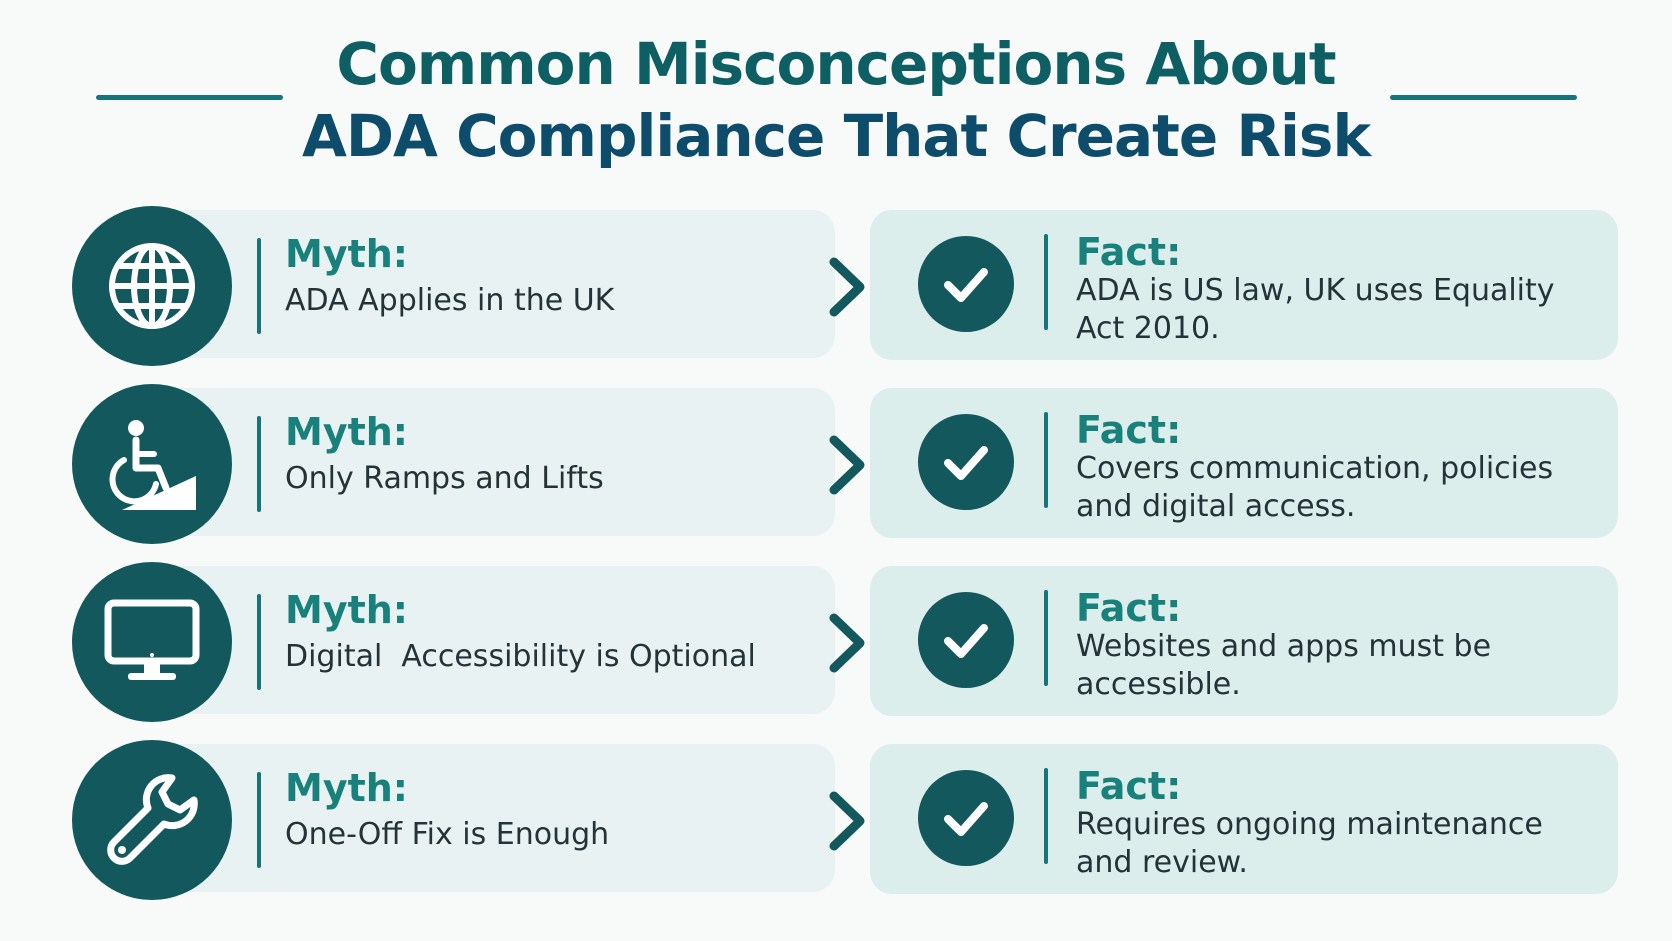 The width and height of the screenshot is (1672, 941). Describe the element at coordinates (1483, 97) in the screenshot. I see `title-rule-right` at that location.